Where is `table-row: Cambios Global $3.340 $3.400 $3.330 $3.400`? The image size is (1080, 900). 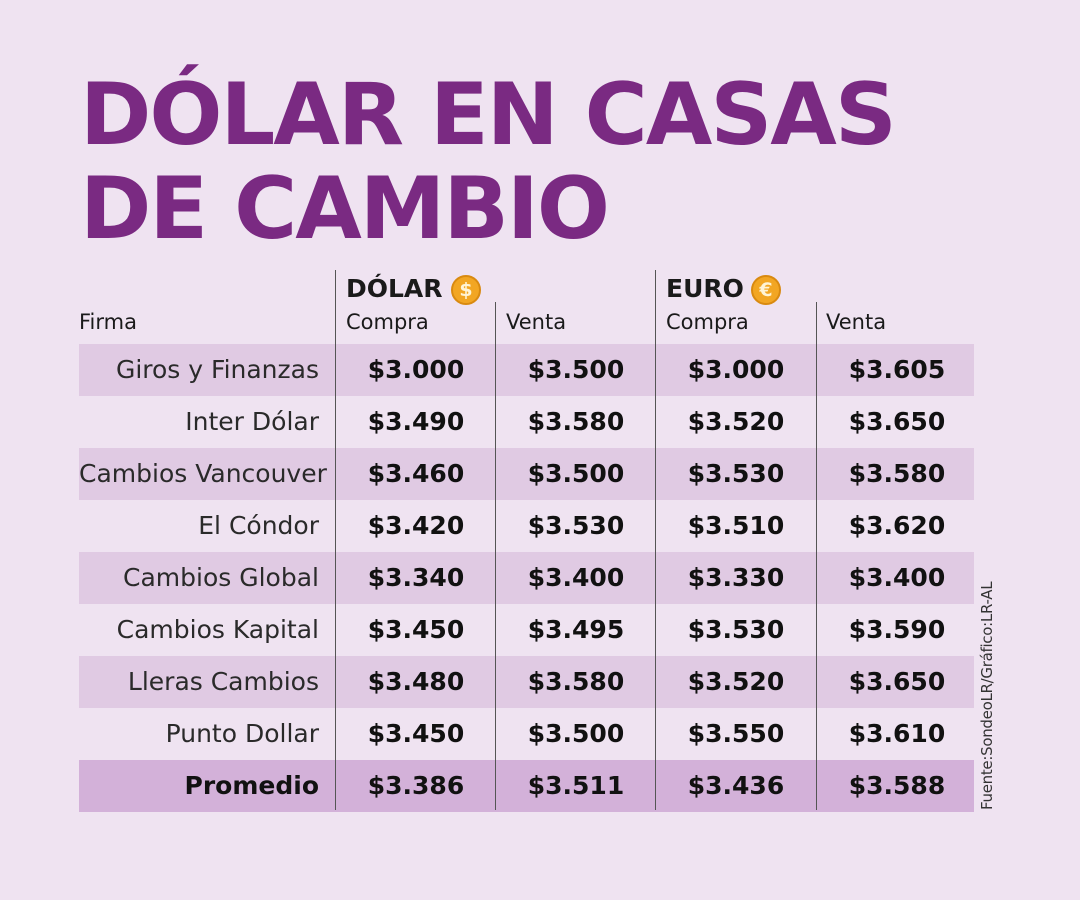
table-row: Cambios Global $3.340 $3.400 $3.330 $3.400 is located at coordinates (526, 578).